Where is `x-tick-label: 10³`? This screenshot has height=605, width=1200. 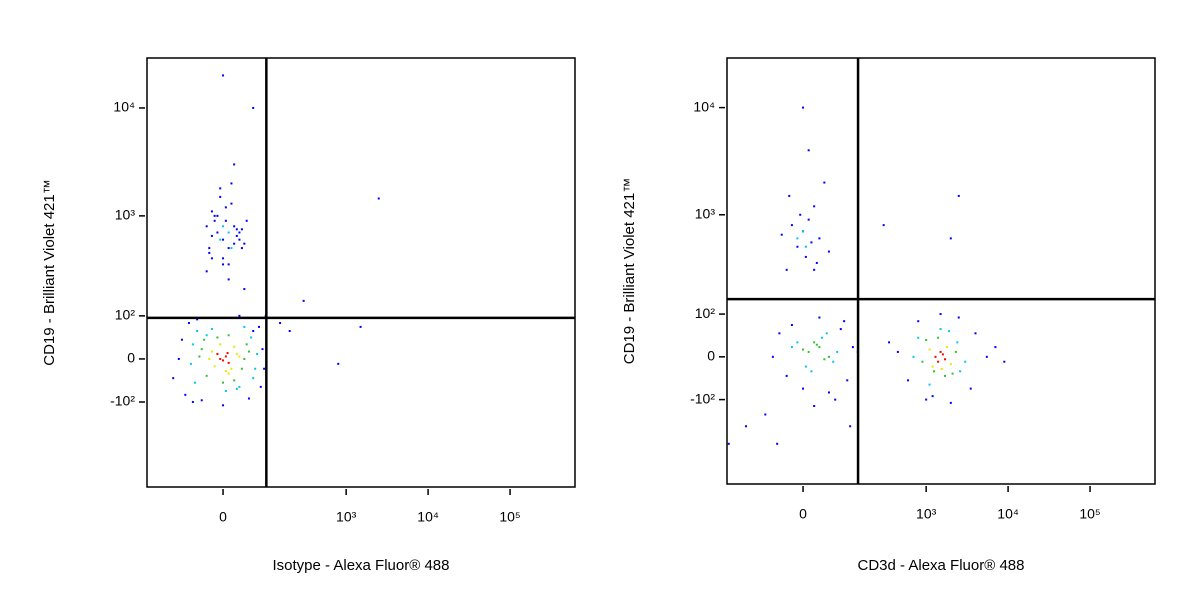 x-tick-label: 10³ is located at coordinates (926, 514).